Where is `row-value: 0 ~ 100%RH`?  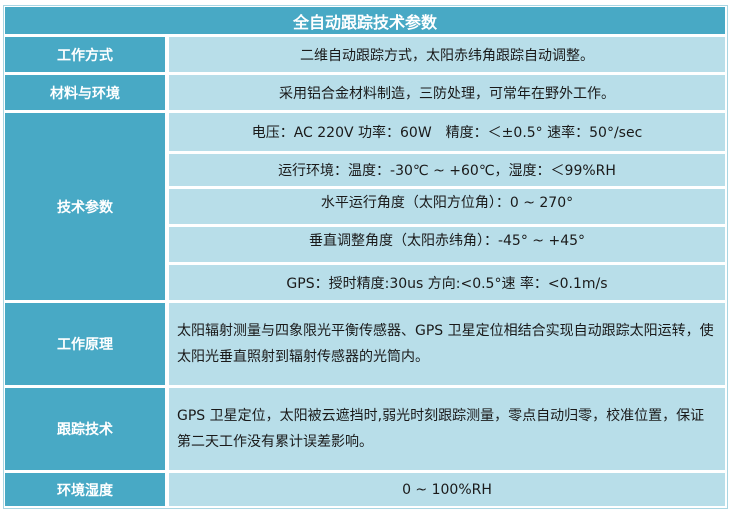 row-value: 0 ~ 100%RH is located at coordinates (447, 489).